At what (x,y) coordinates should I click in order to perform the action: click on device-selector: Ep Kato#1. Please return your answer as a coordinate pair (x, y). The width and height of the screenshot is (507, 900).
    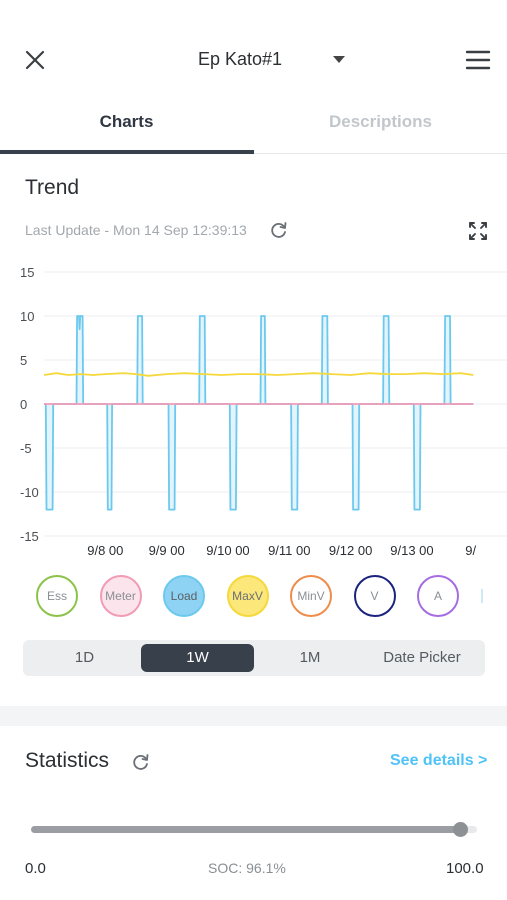
    Looking at the image, I should click on (255, 60).